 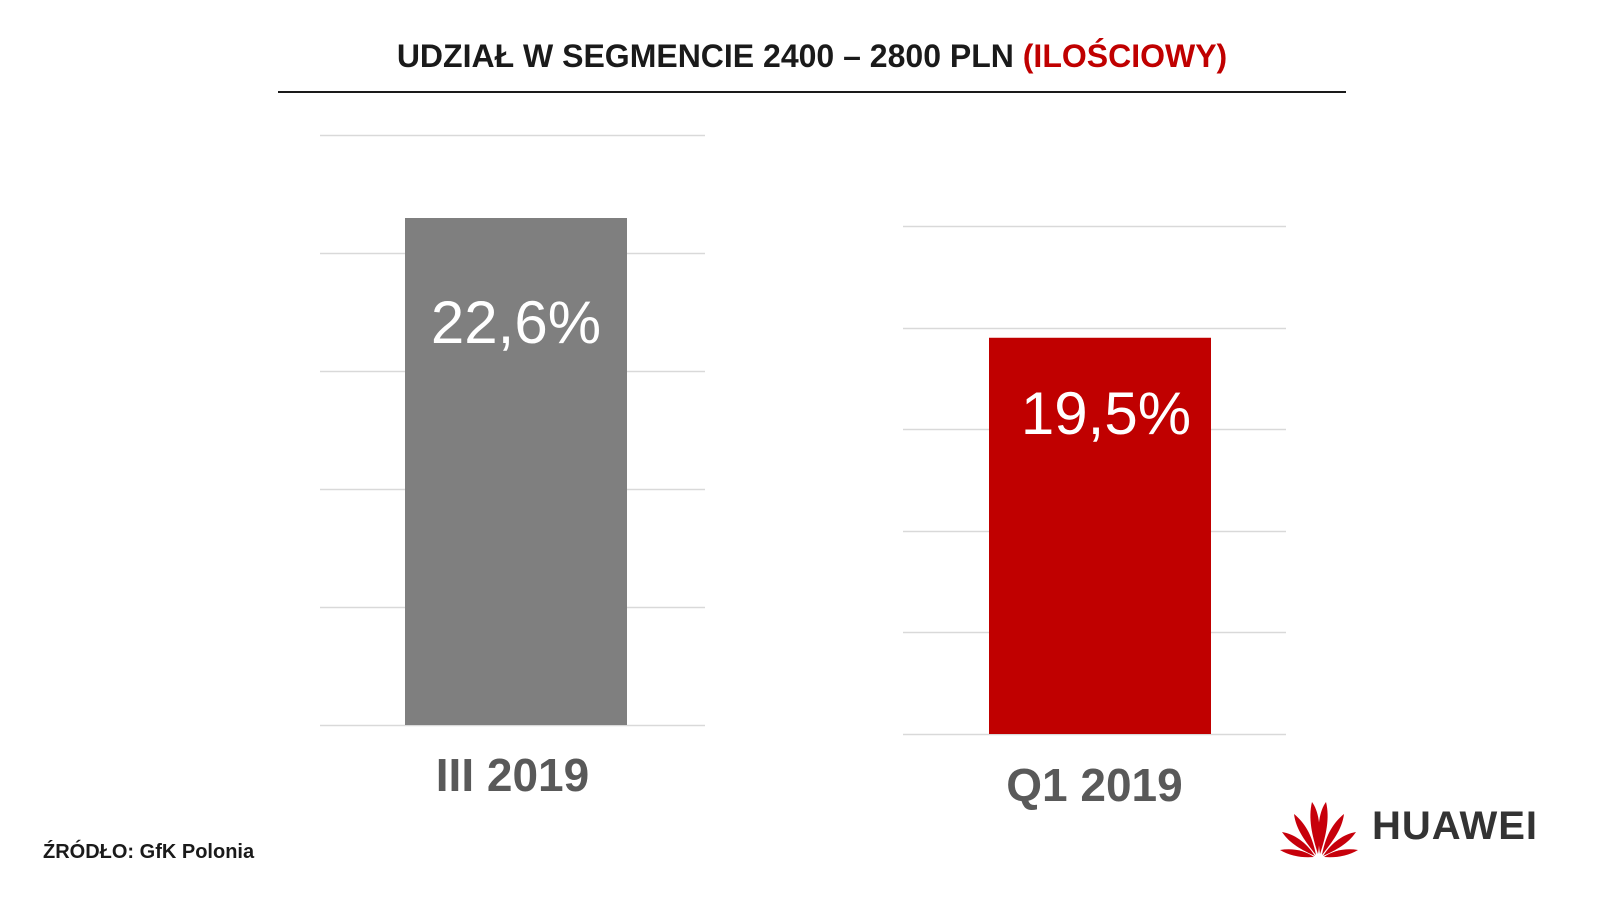 I want to click on chart-title-accent: (ILOŚCIOWY), so click(x=1125, y=56).